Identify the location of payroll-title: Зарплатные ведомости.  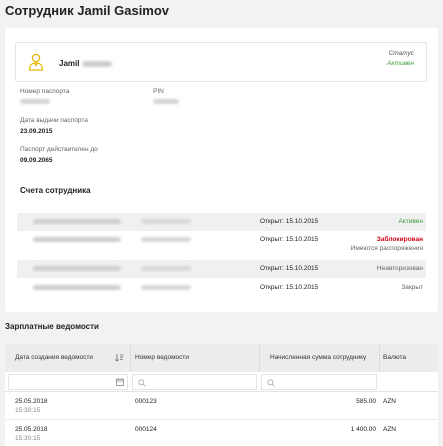
(52, 326).